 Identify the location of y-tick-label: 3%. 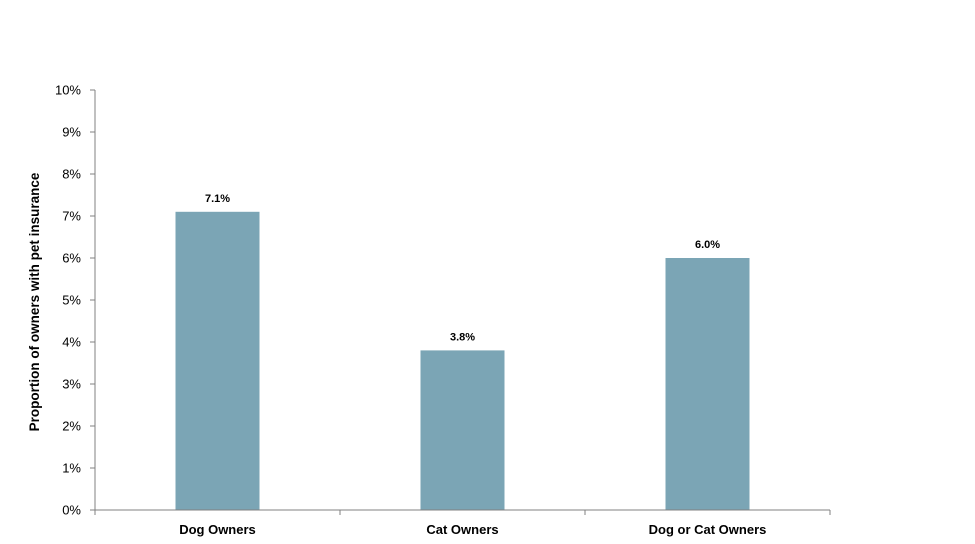
(71, 384).